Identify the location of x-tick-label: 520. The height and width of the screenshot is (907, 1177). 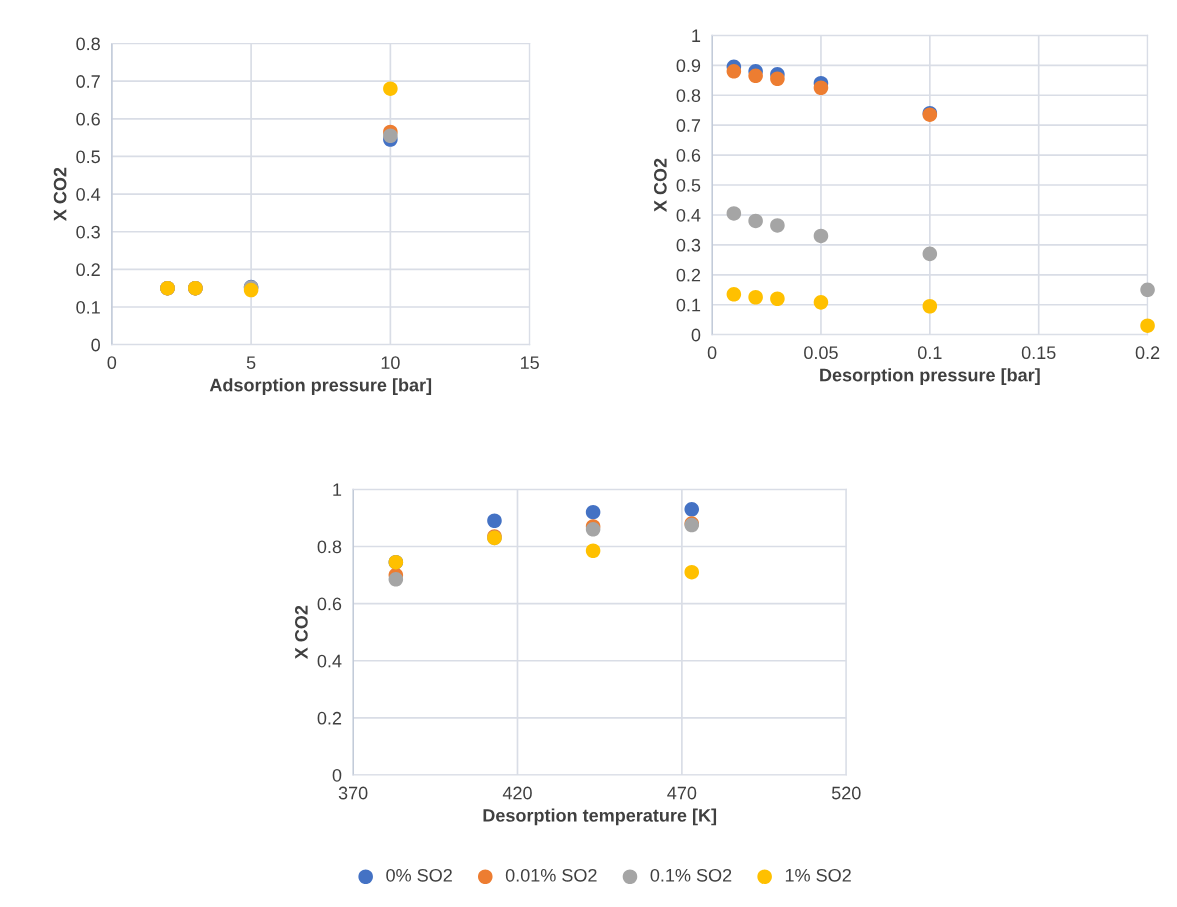
(846, 793).